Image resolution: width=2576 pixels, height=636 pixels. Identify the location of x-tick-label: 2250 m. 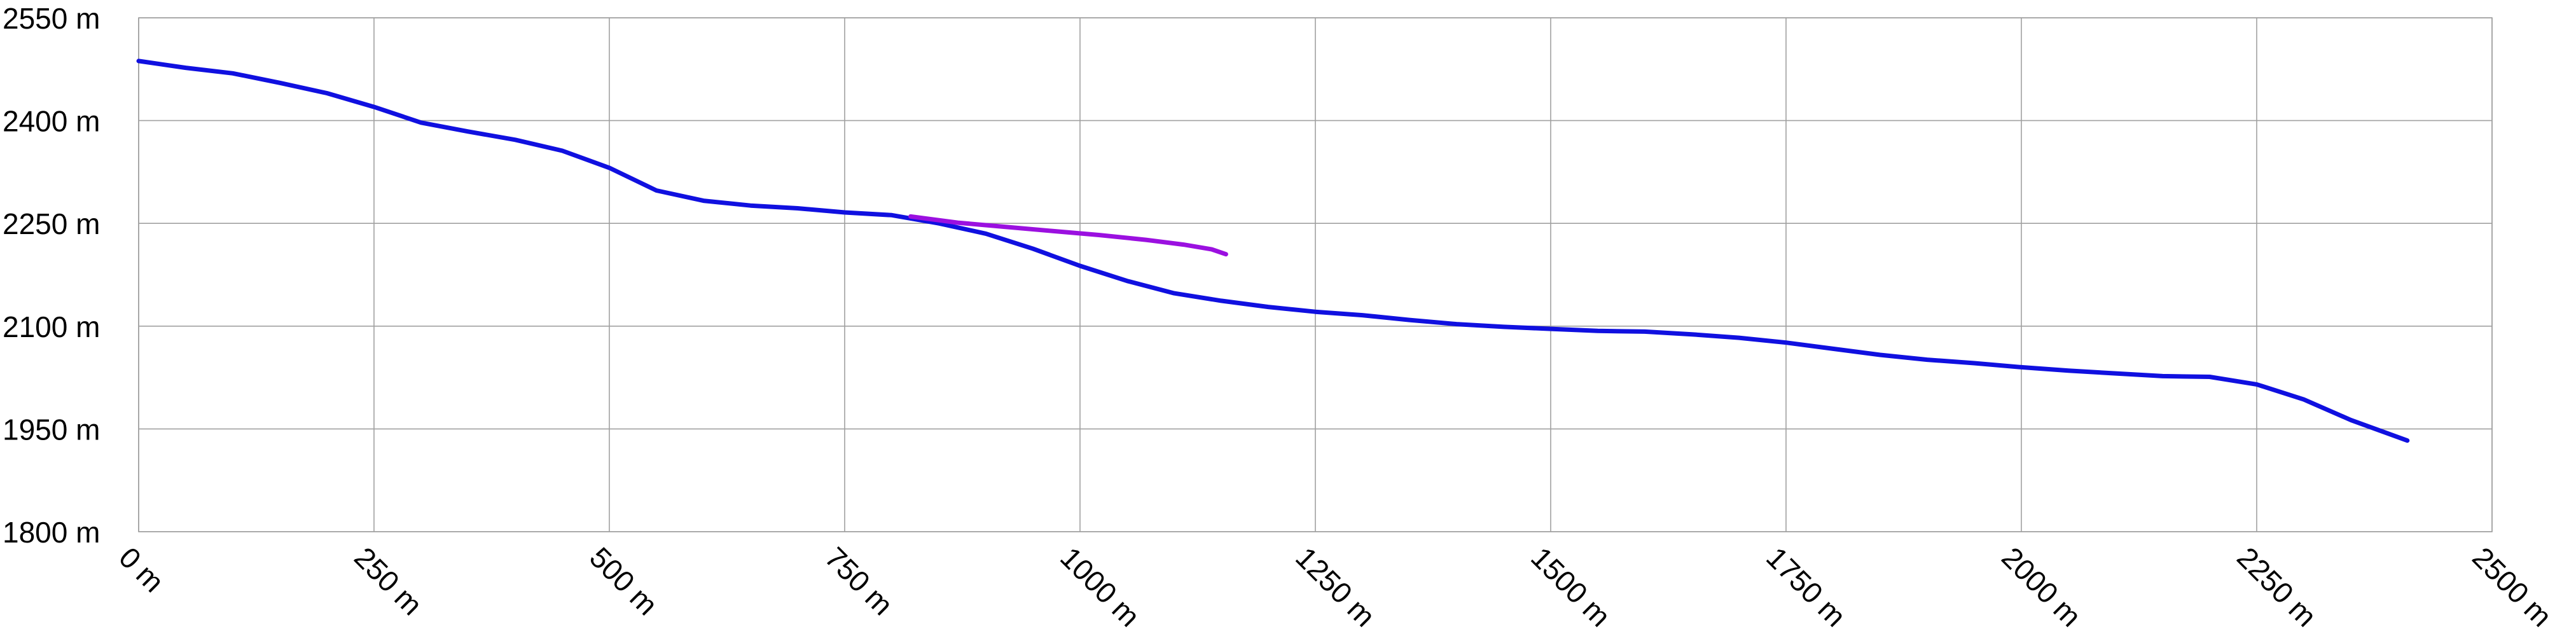
(2277, 587).